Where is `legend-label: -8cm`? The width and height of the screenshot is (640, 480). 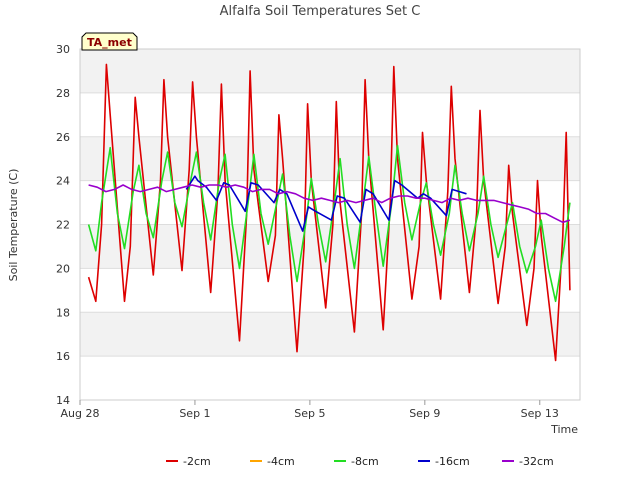
legend-label: -8cm is located at coordinates (365, 461).